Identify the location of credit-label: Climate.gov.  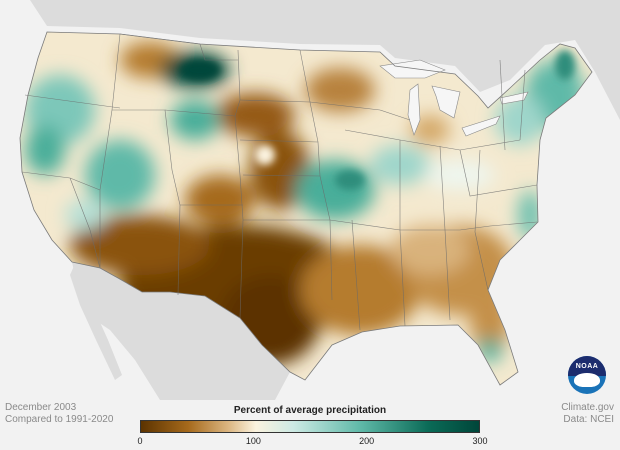
(587, 407).